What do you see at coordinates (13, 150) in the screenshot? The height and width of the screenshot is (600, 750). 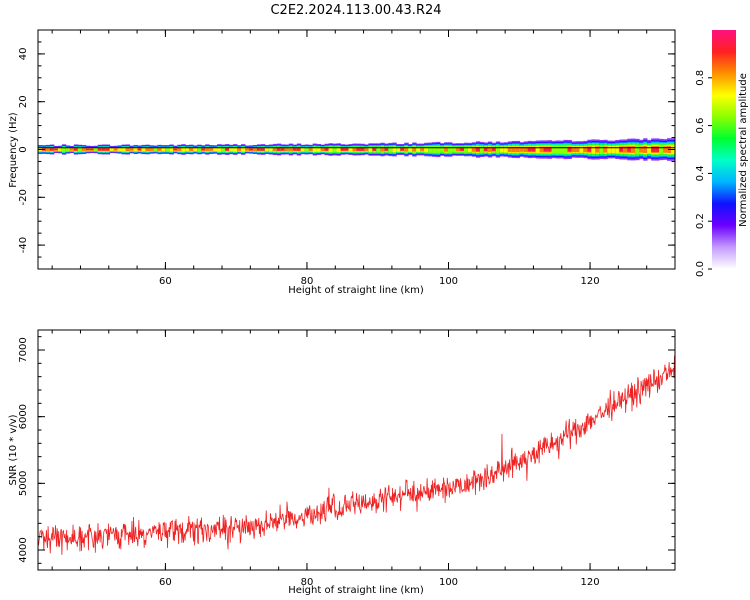 I see `spectrogram-y-label: Frequency (Hz)` at bounding box center [13, 150].